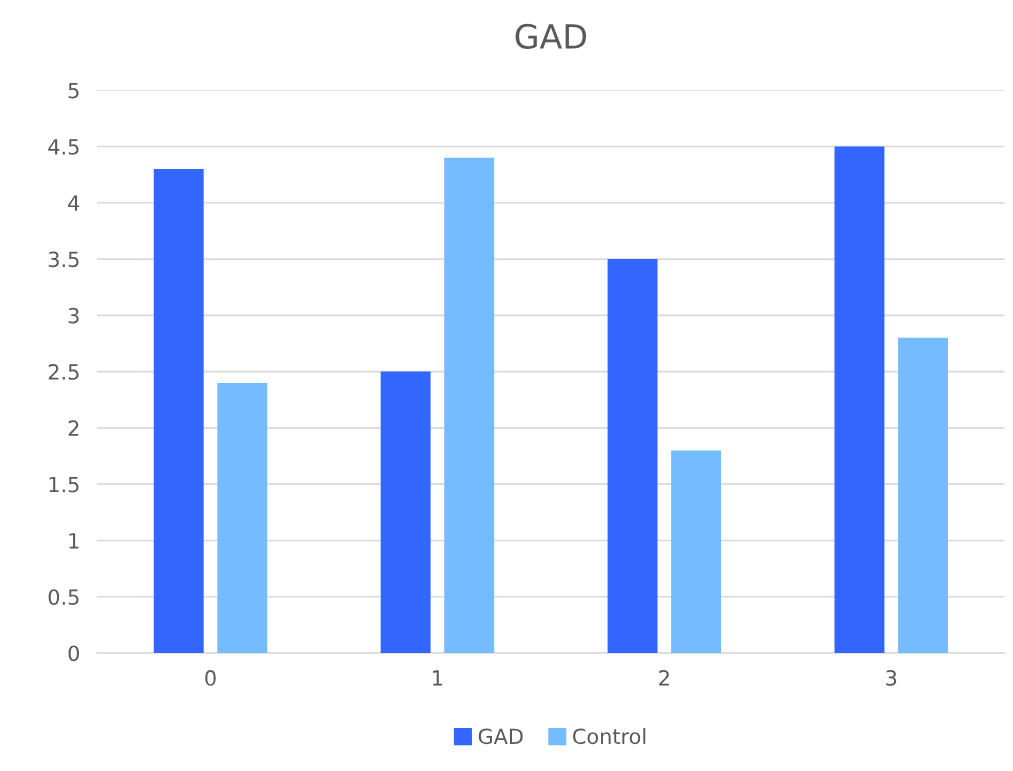 The height and width of the screenshot is (771, 1013). Describe the element at coordinates (63, 147) in the screenshot. I see `y-tick-label: 4.5` at that location.